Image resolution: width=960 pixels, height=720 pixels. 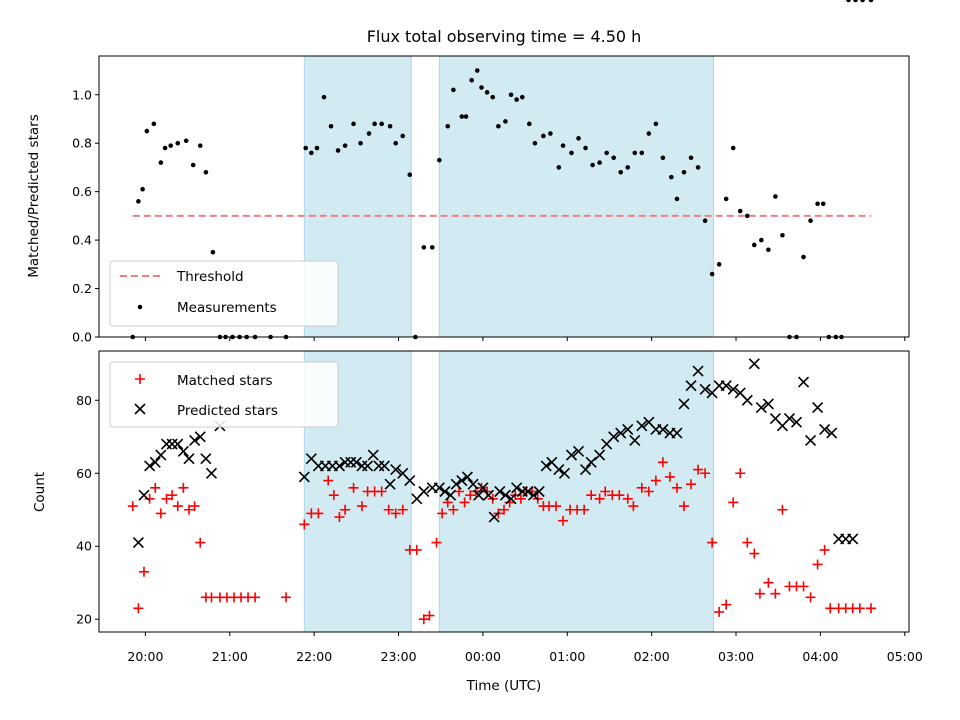 I want to click on predicted-legend-label: Predicted stars, so click(x=227, y=411).